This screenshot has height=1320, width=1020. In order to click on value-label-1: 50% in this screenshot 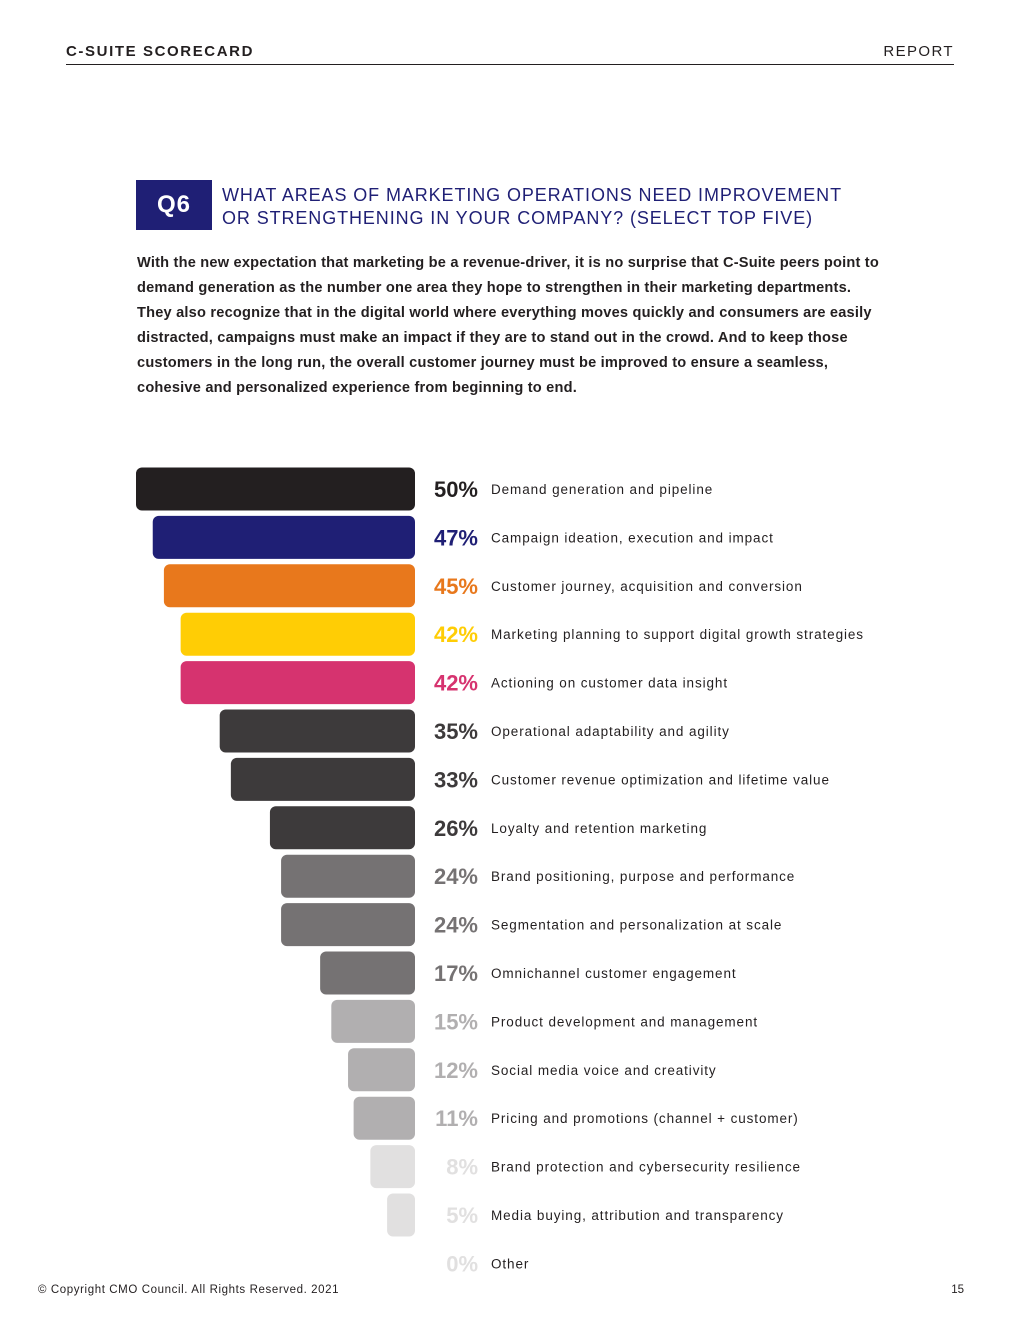, I will do `click(456, 489)`.